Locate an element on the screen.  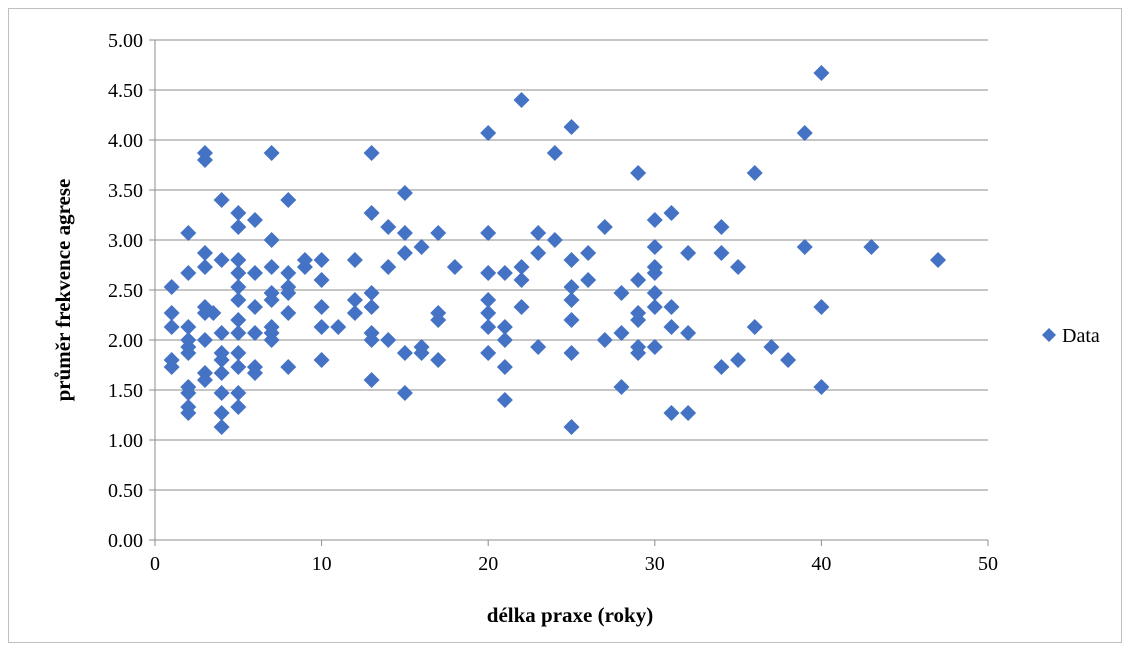
x-tick-label: 0 is located at coordinates (155, 564).